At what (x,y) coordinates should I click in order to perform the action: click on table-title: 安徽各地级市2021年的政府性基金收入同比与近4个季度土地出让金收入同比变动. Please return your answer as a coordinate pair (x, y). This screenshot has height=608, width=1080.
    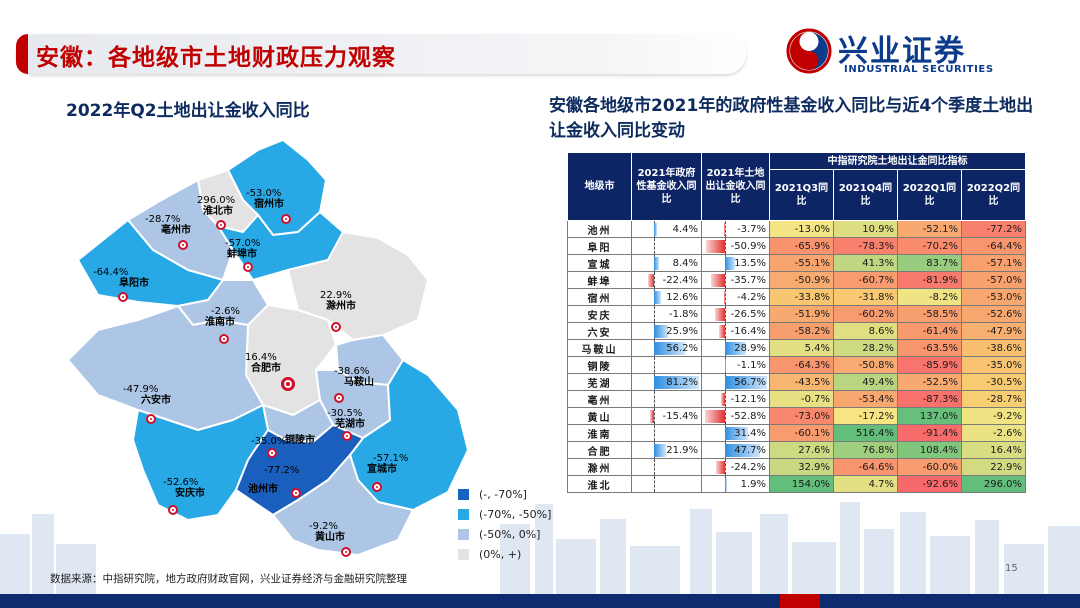
    Looking at the image, I should click on (791, 118).